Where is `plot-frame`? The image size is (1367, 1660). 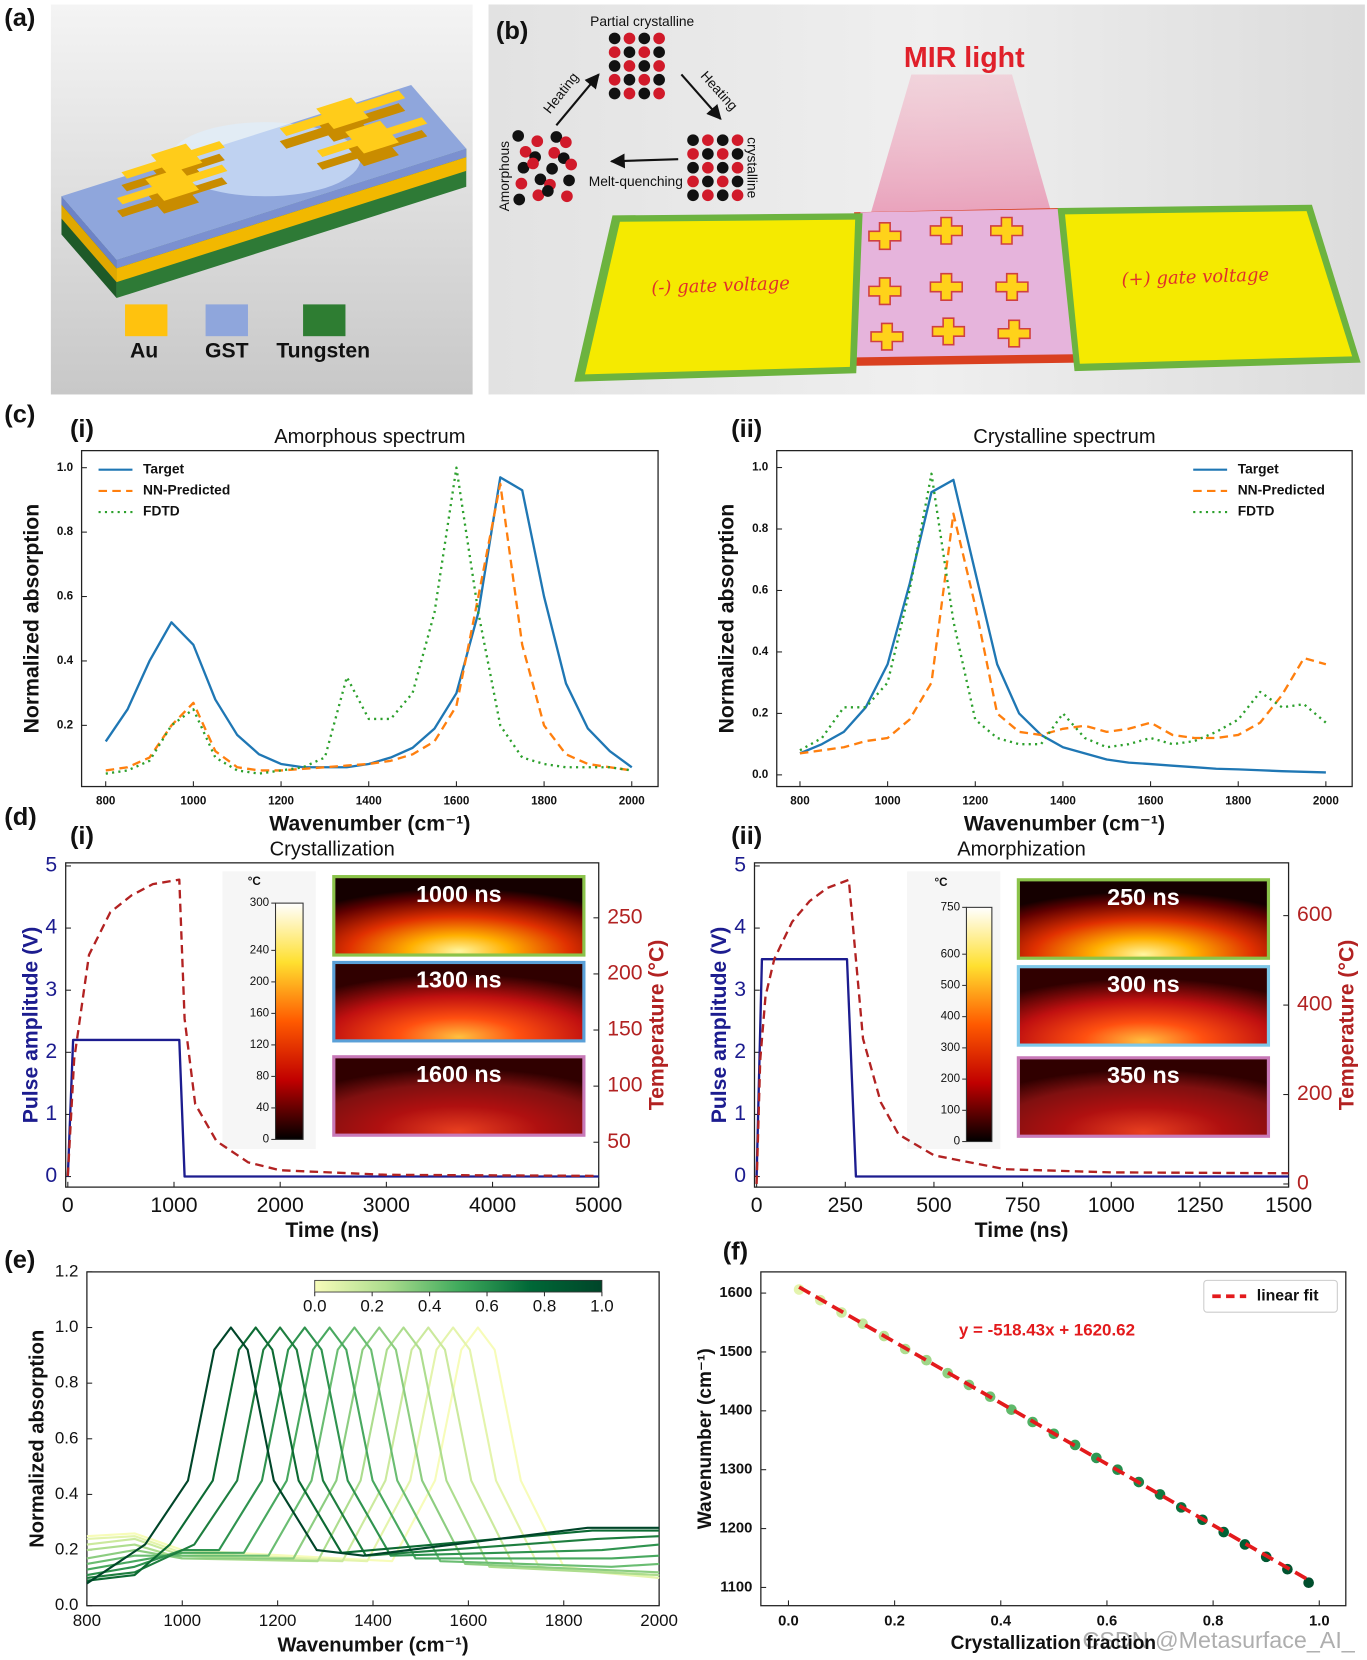
plot-frame is located at coordinates (1053, 1439).